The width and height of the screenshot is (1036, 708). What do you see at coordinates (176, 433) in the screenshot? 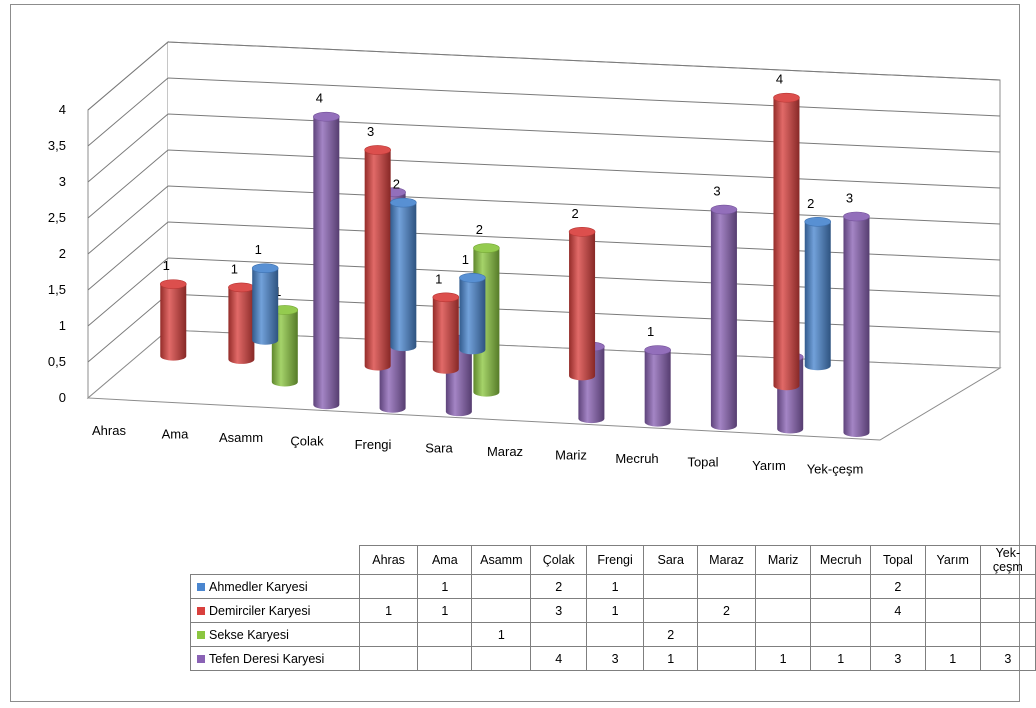
I see `x-tick-label: Ama` at bounding box center [176, 433].